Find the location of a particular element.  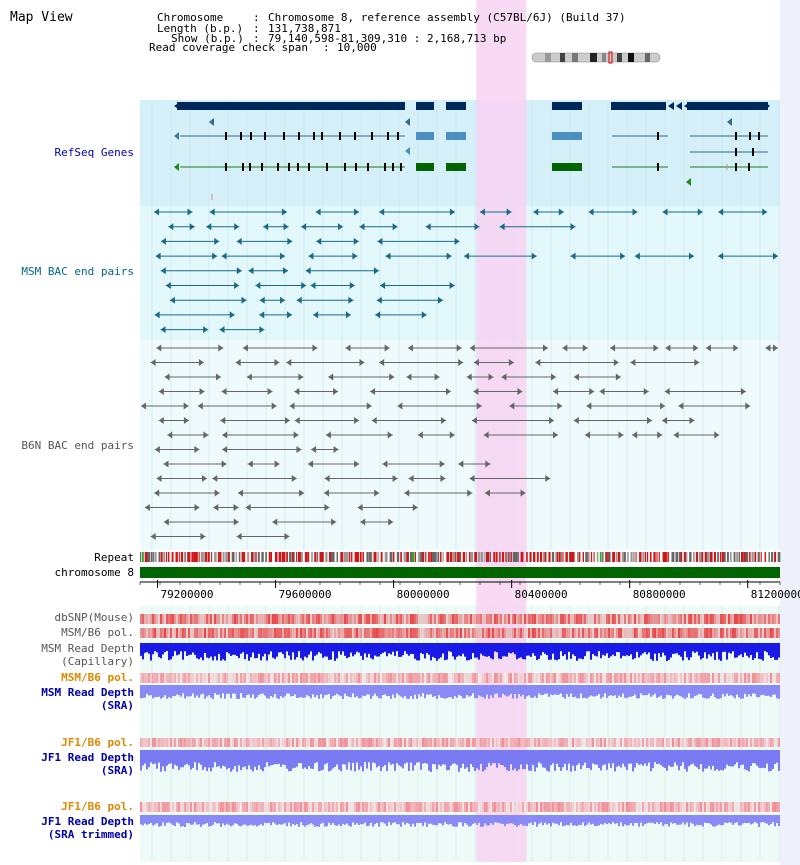

gene-arrow is located at coordinates (679, 106).